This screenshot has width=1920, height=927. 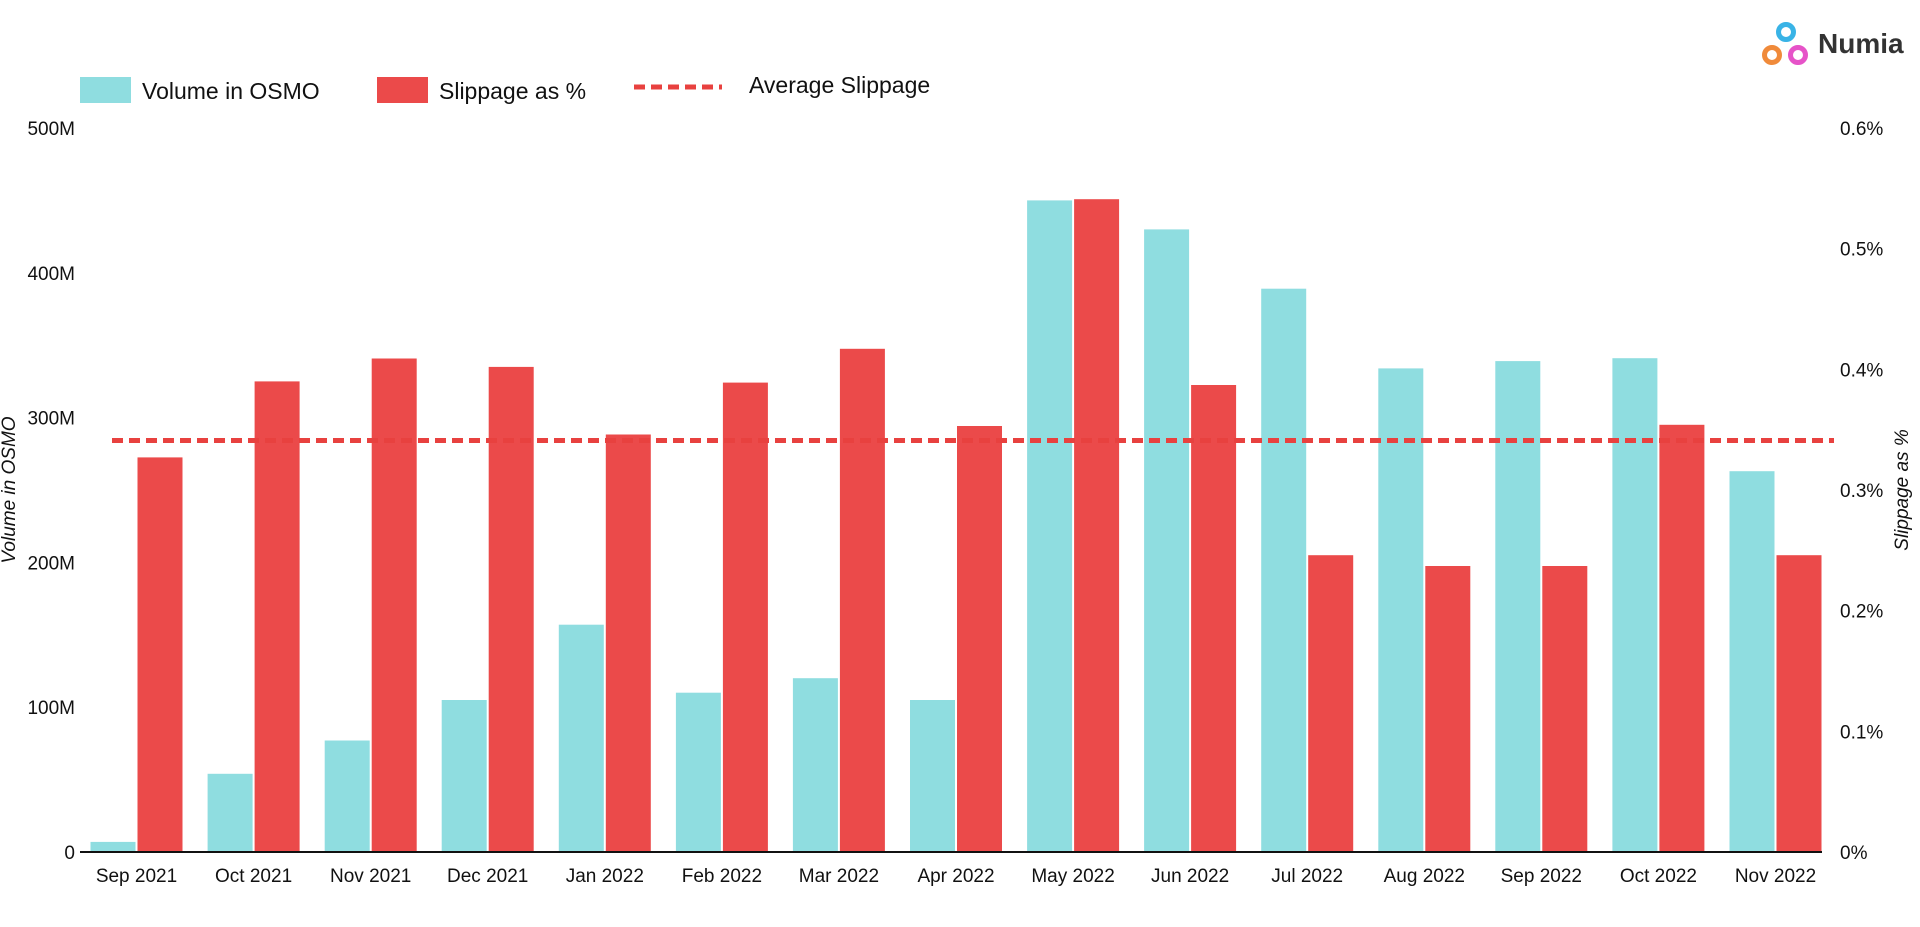 I want to click on legend-swatch-volume, so click(x=105, y=90).